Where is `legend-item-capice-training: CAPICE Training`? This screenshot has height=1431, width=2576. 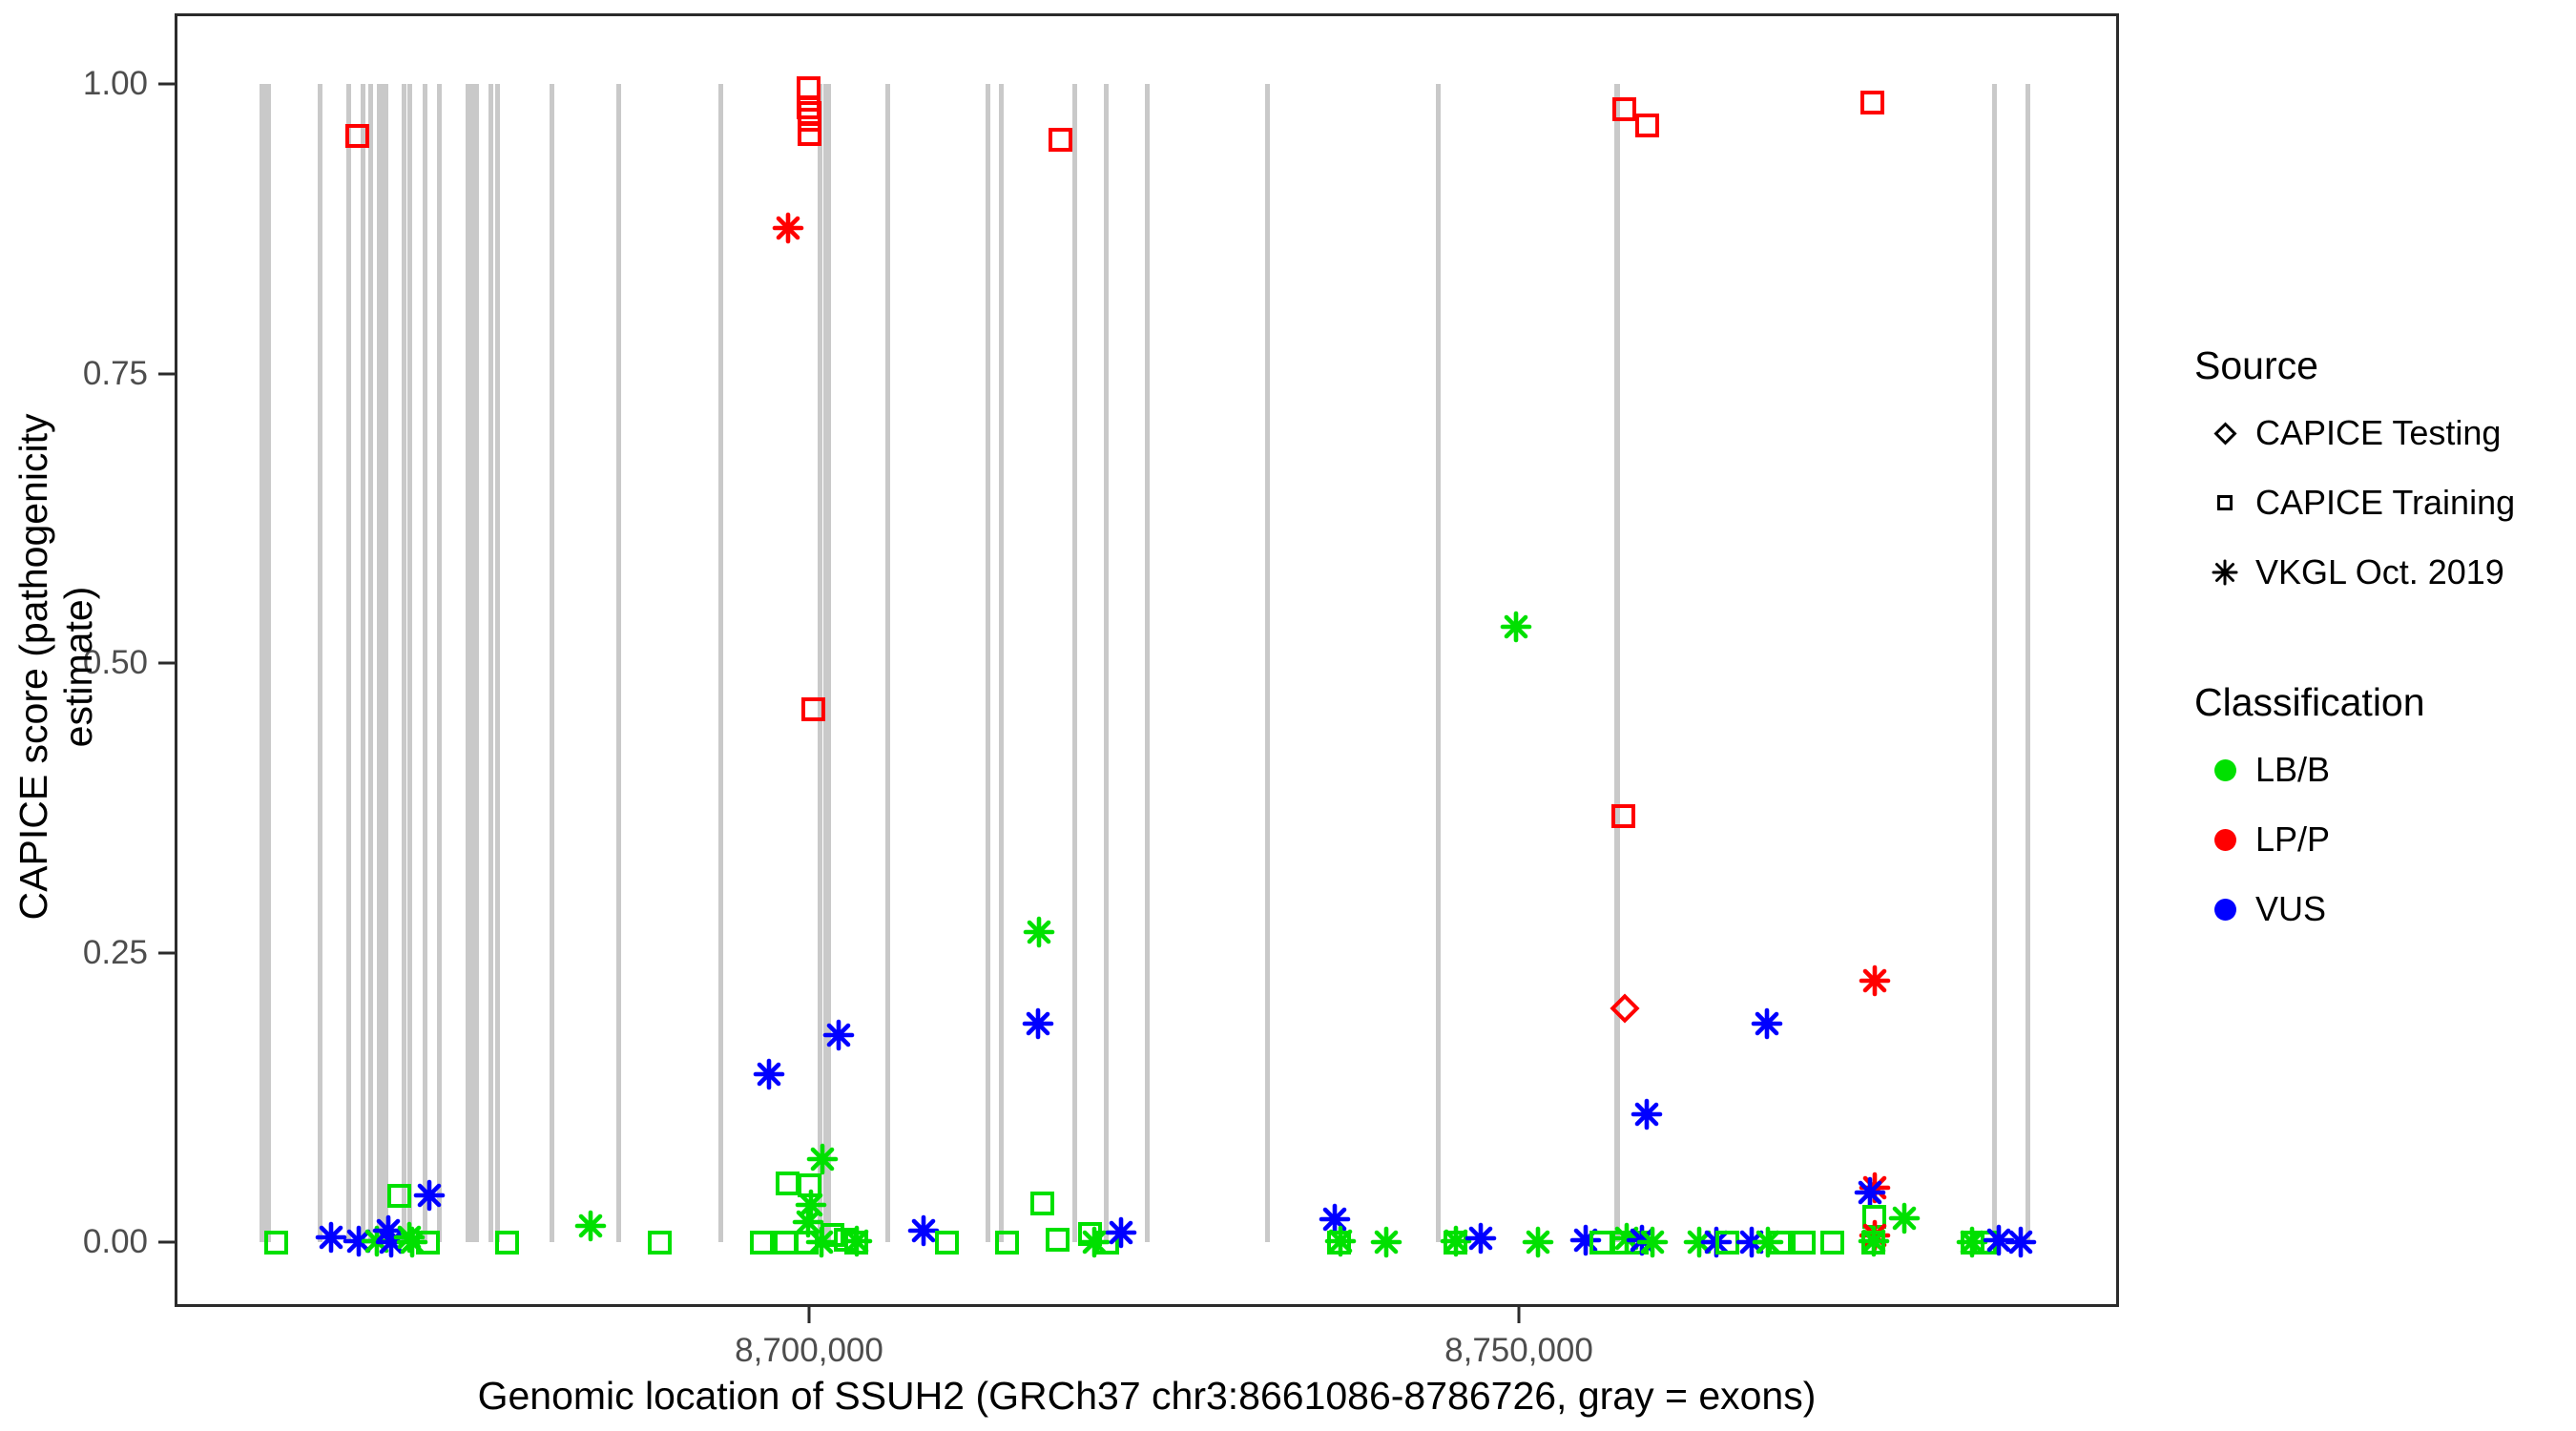 legend-item-capice-training: CAPICE Training is located at coordinates (2380, 503).